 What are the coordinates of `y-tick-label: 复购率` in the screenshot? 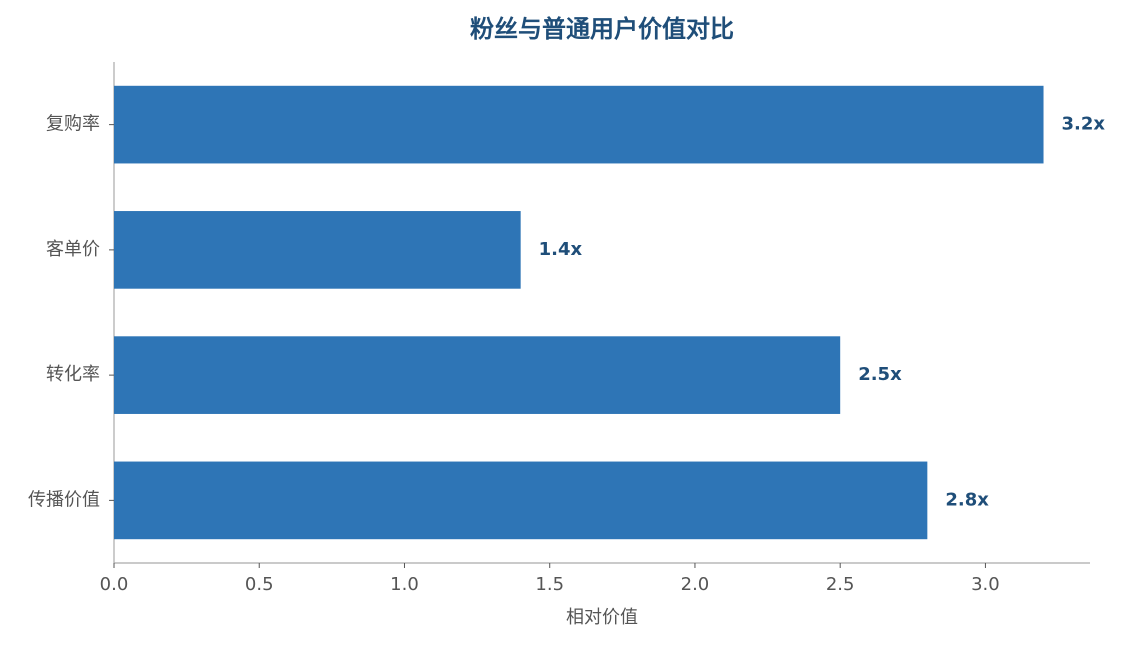 It's located at (73, 124).